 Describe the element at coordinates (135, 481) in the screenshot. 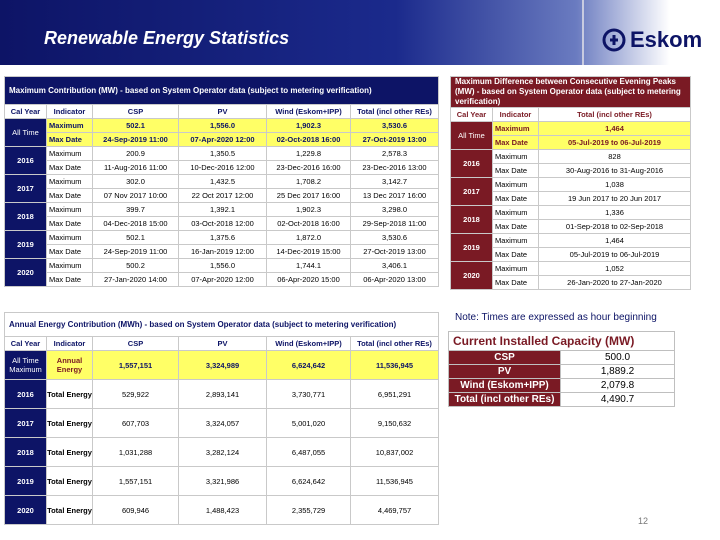

I see `value-cell: 1,557,151` at that location.